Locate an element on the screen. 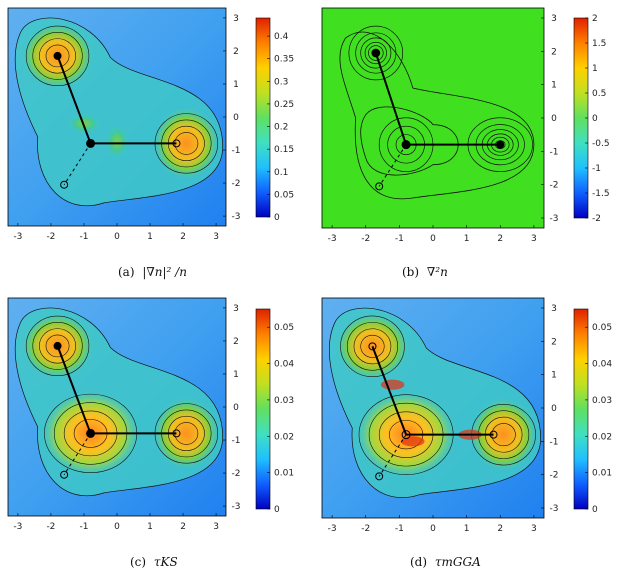 The image size is (624, 575). colorbar-tick-label: 0.2 is located at coordinates (281, 128).